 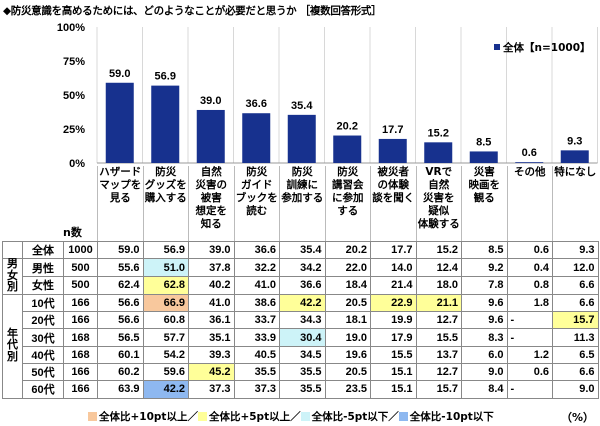 What do you see at coordinates (43, 268) in the screenshot?
I see `row-label: 男性` at bounding box center [43, 268].